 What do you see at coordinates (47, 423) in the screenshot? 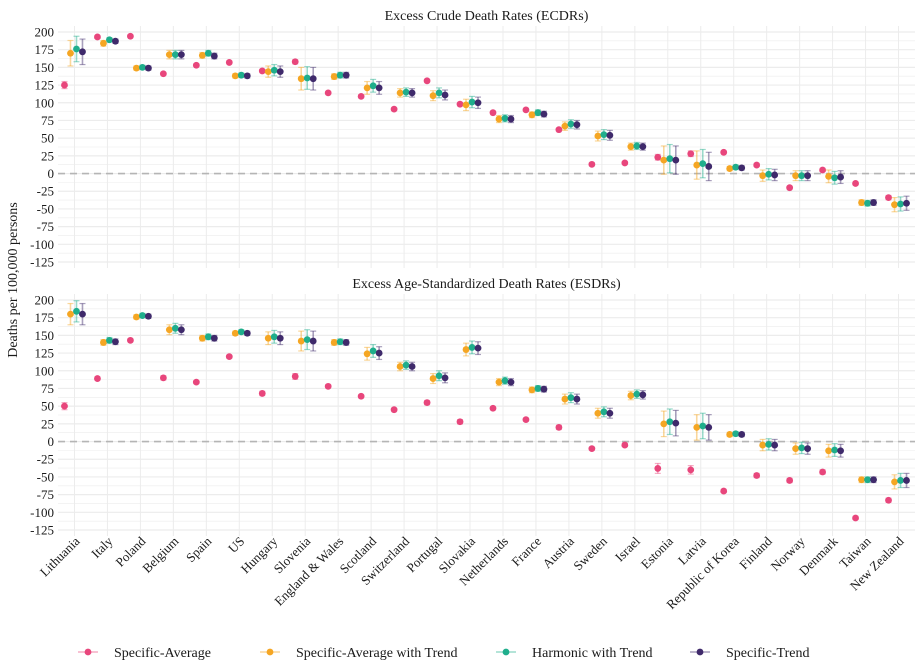
I see `y-tick-label: 25` at bounding box center [47, 423].